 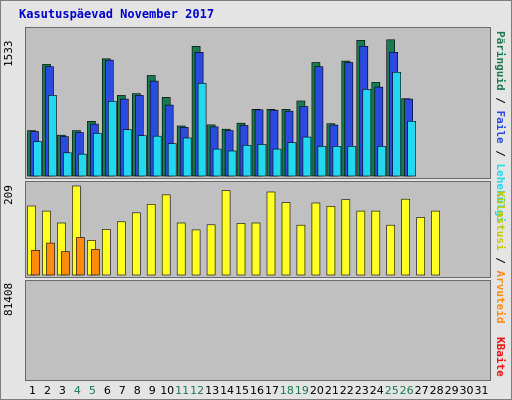 What do you see at coordinates (152, 390) in the screenshot?
I see `x-tick-label: 9` at bounding box center [152, 390].